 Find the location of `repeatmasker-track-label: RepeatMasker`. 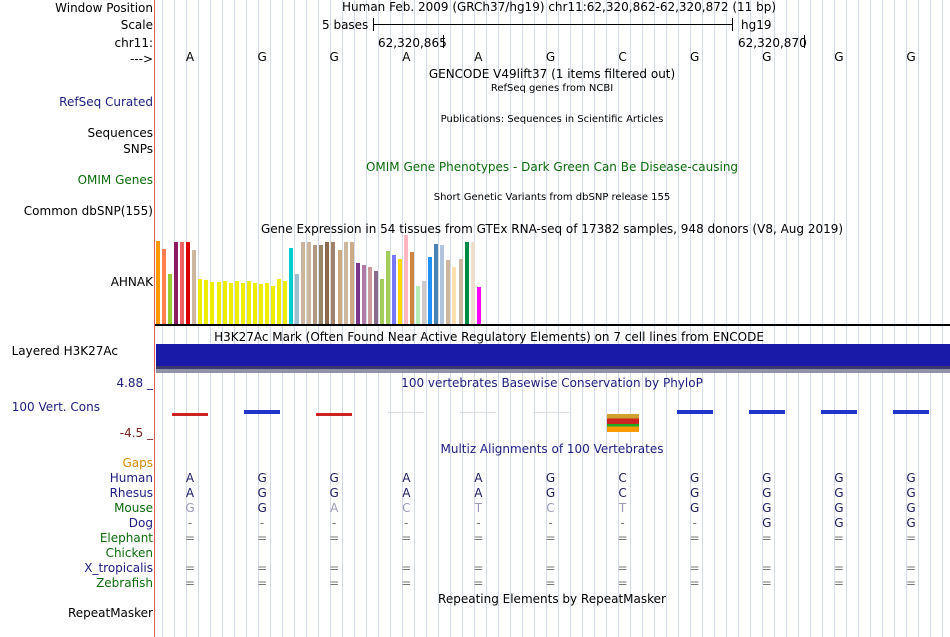

repeatmasker-track-label: RepeatMasker is located at coordinates (110, 613).